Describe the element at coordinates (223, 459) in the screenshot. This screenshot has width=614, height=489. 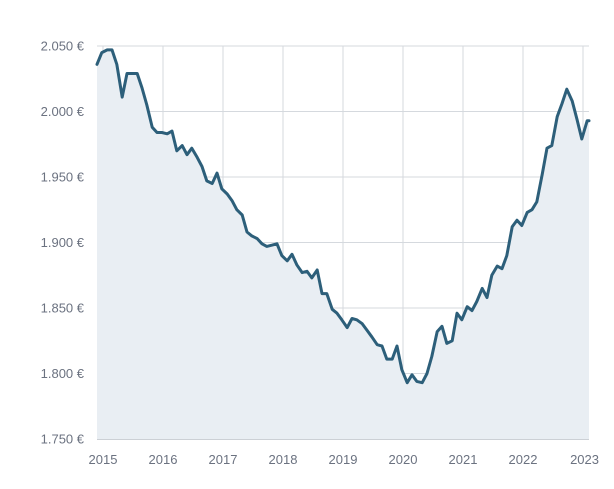
I see `x-tick-label: 2017` at that location.